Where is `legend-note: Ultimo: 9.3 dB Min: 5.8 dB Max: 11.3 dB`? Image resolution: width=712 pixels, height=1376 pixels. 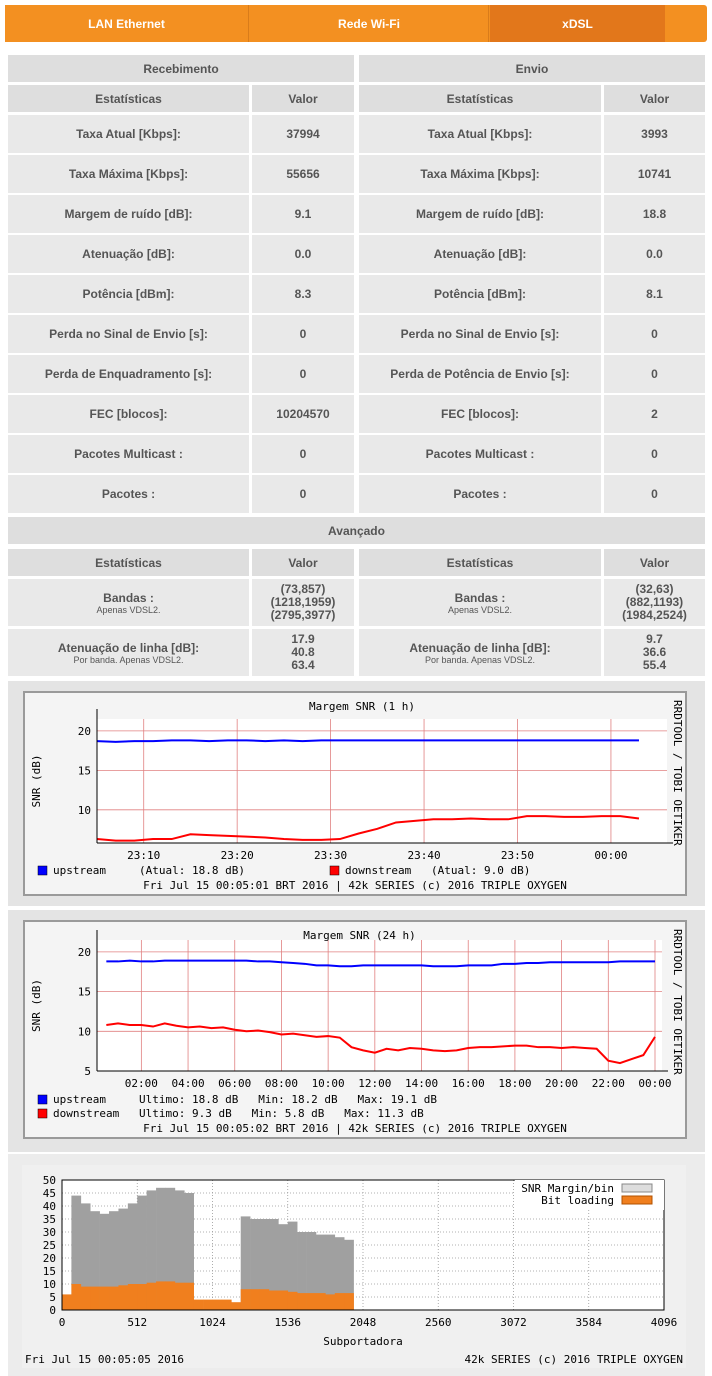
legend-note: Ultimo: 9.3 dB Min: 5.8 dB Max: 11.3 dB is located at coordinates (281, 1113).